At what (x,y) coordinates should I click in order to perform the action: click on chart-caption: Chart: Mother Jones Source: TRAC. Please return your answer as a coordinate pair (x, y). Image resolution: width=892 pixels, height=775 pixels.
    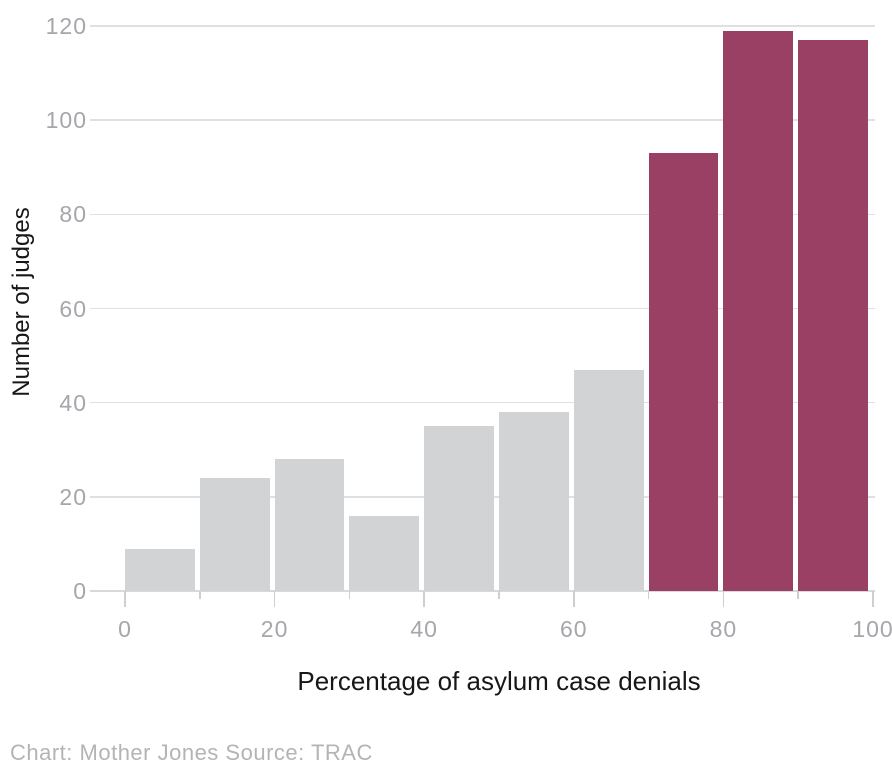
    Looking at the image, I should click on (191, 752).